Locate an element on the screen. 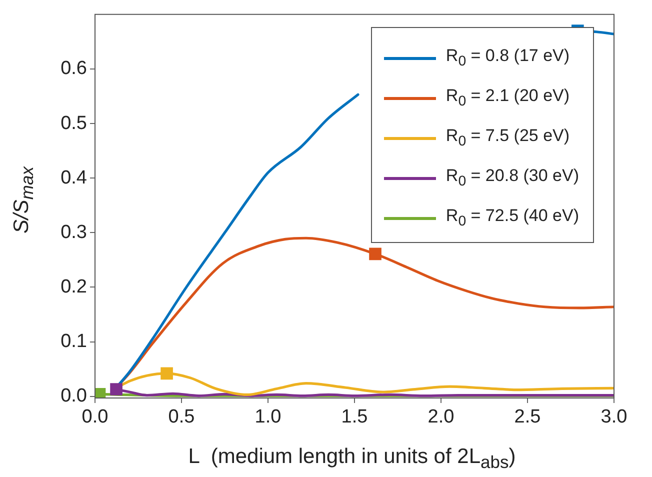  legend-label: R$_{0}$ = 0.8 (17 eV) is located at coordinates (508, 58).